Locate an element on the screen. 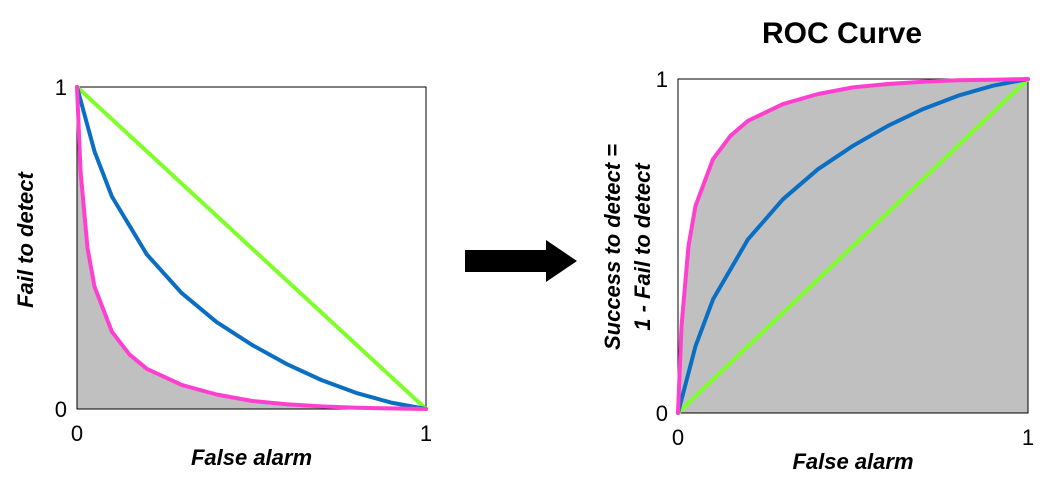 The height and width of the screenshot is (480, 1052). right-ytick-1: 1 is located at coordinates (662, 79).